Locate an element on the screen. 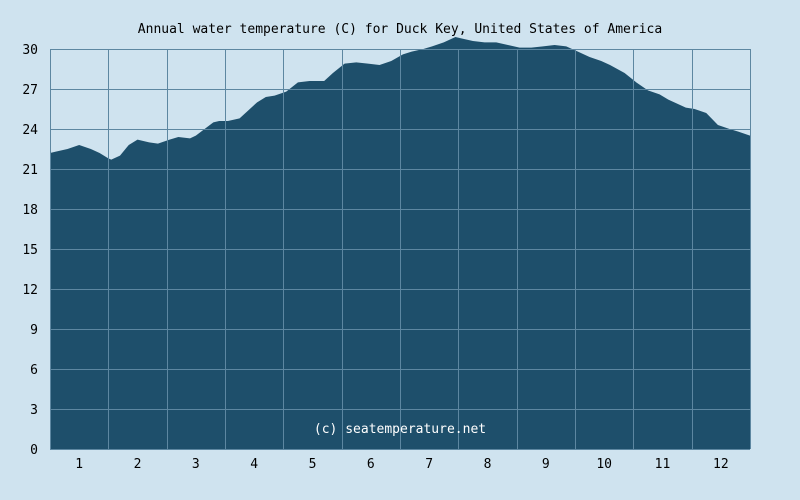 The height and width of the screenshot is (500, 800). y-tick-label: 24 is located at coordinates (30, 130).